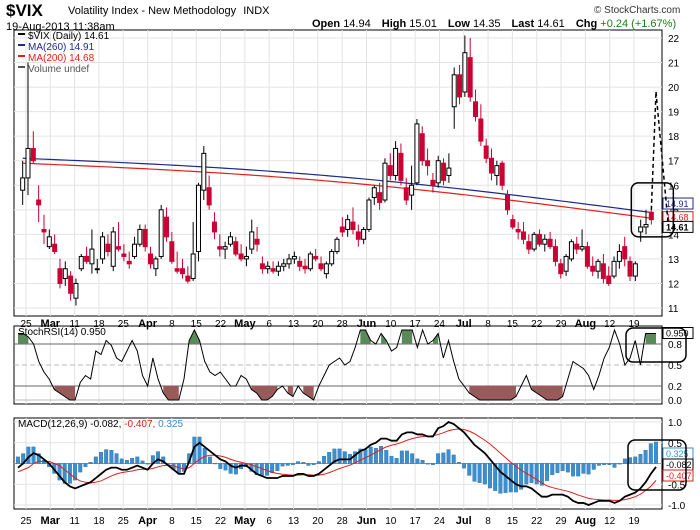 Image resolution: width=700 pixels, height=530 pixels. What do you see at coordinates (652, 210) in the screenshot?
I see `highlight-box-price` at bounding box center [652, 210].